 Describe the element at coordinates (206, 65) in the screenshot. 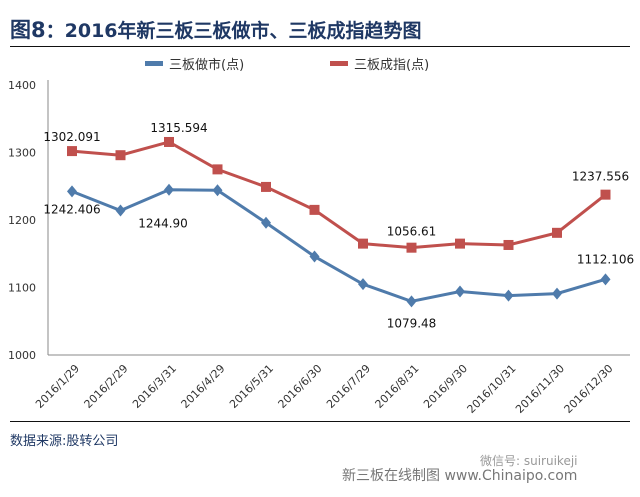

I see `legend-label: 三板做市(点)` at that location.